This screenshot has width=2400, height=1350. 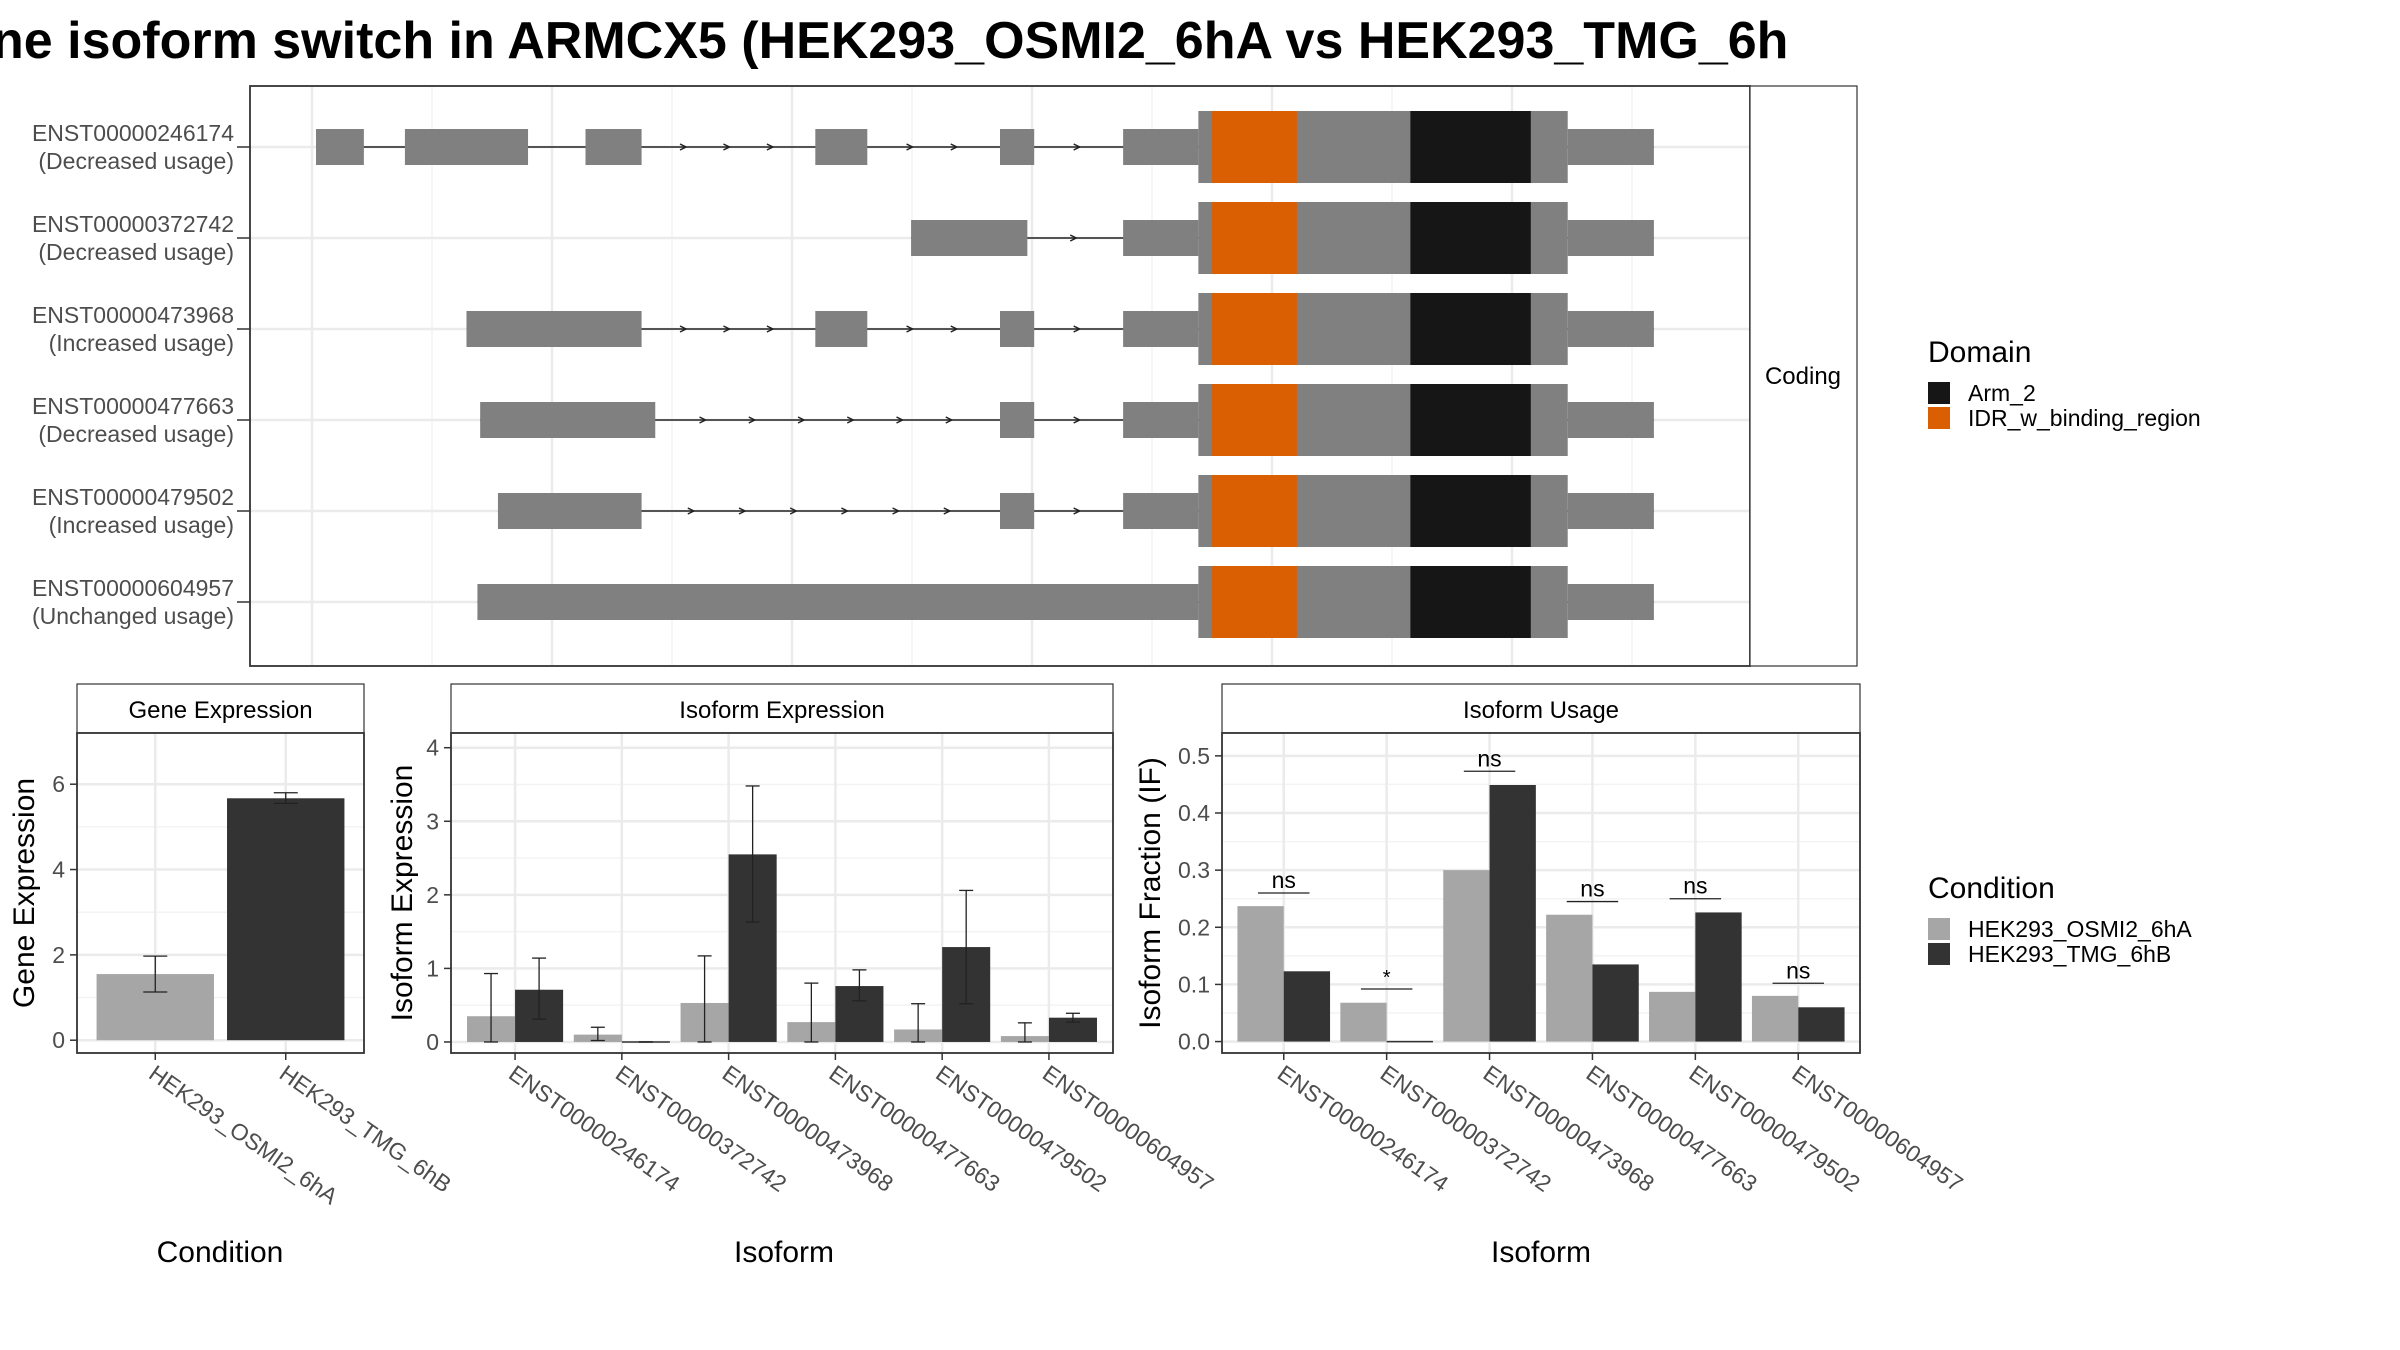 I want to click on condition-legend-title: Condition, so click(x=1991, y=888).